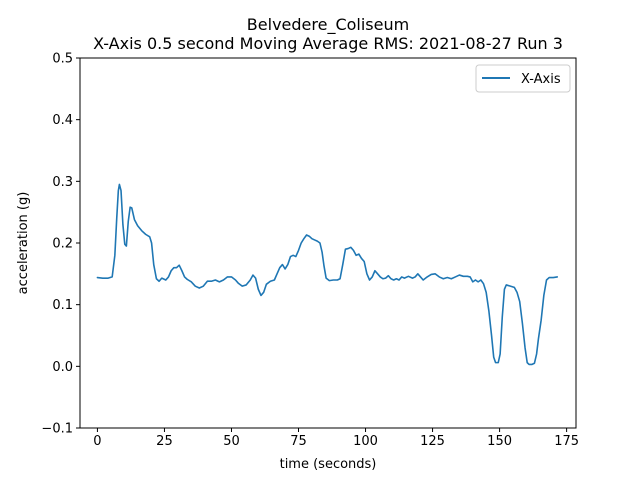 The width and height of the screenshot is (640, 480). Describe the element at coordinates (164, 441) in the screenshot. I see `x-tick-label: 25` at that location.